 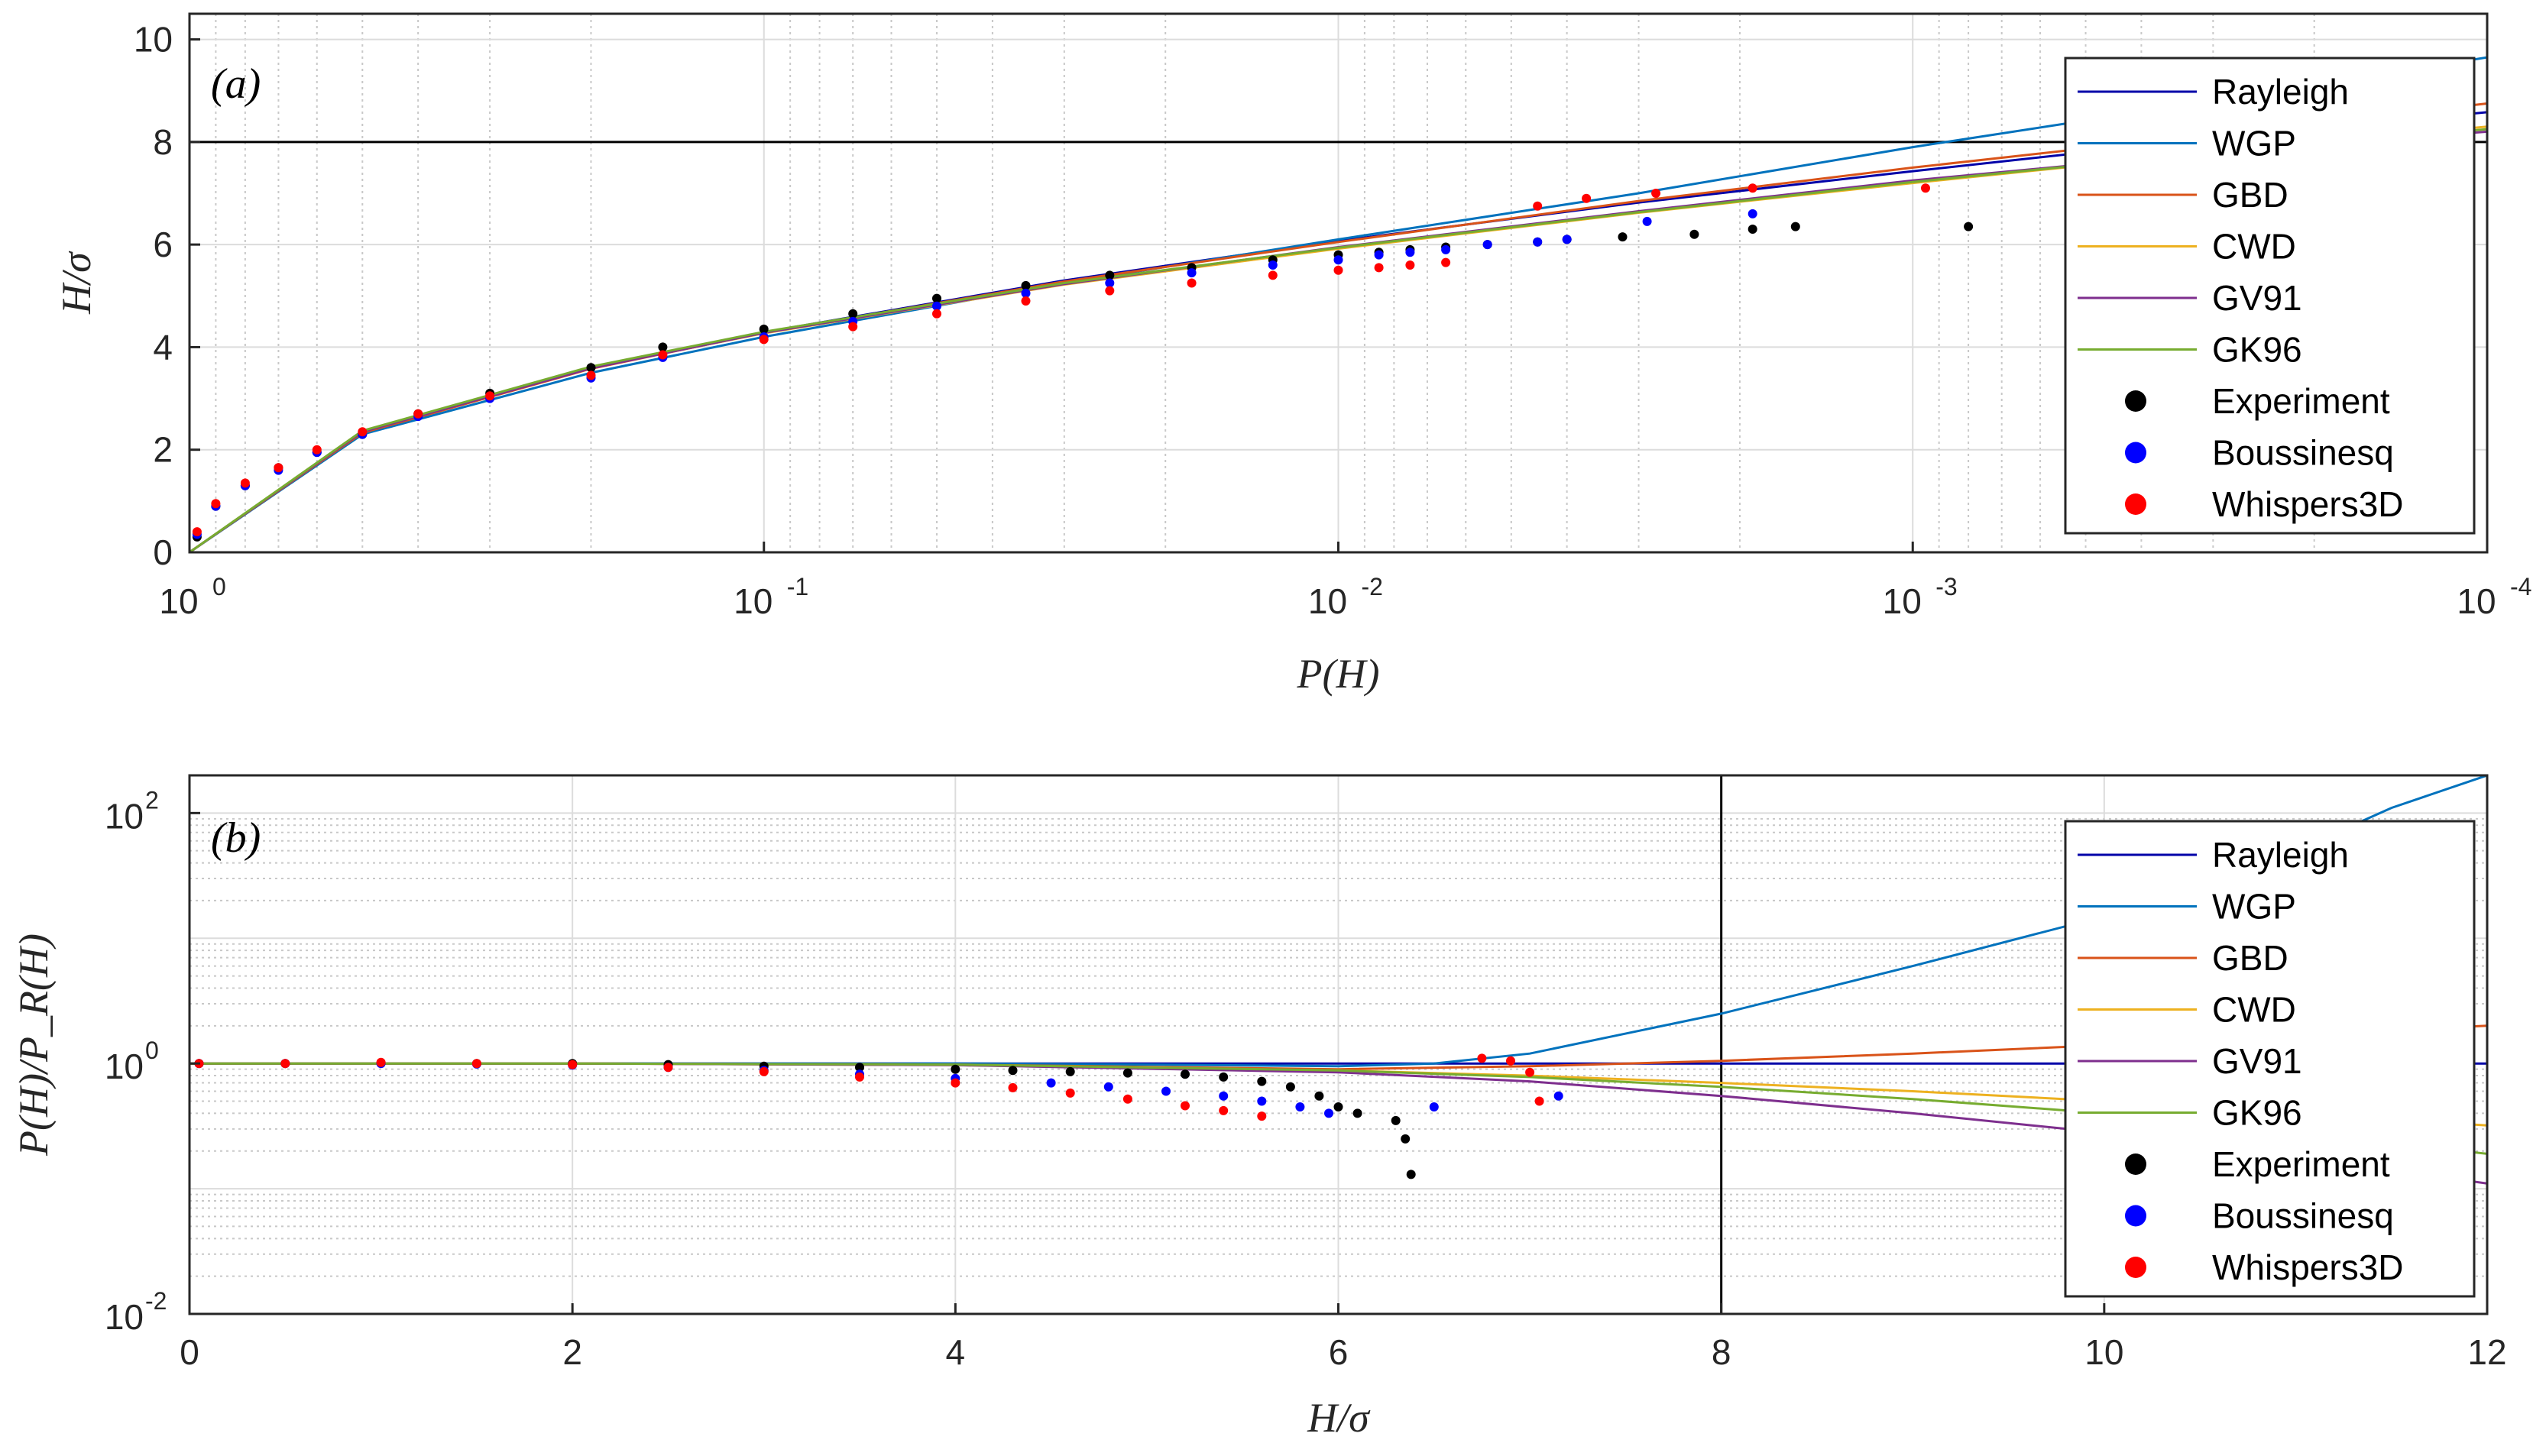 I want to click on x-tick-exponent: -2, so click(x=1372, y=586).